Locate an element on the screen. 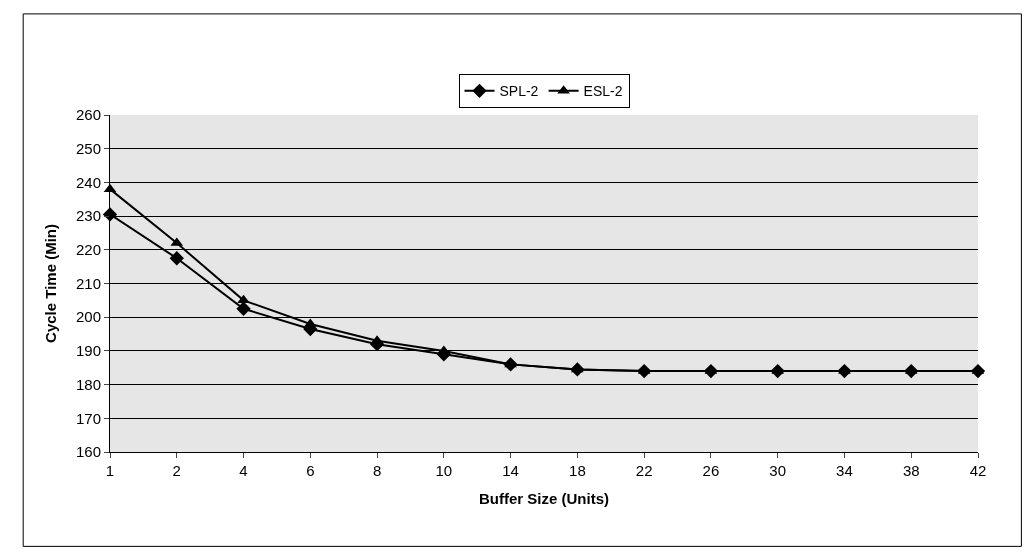  x-axis-title: Buffer Size (Units) is located at coordinates (544, 498).